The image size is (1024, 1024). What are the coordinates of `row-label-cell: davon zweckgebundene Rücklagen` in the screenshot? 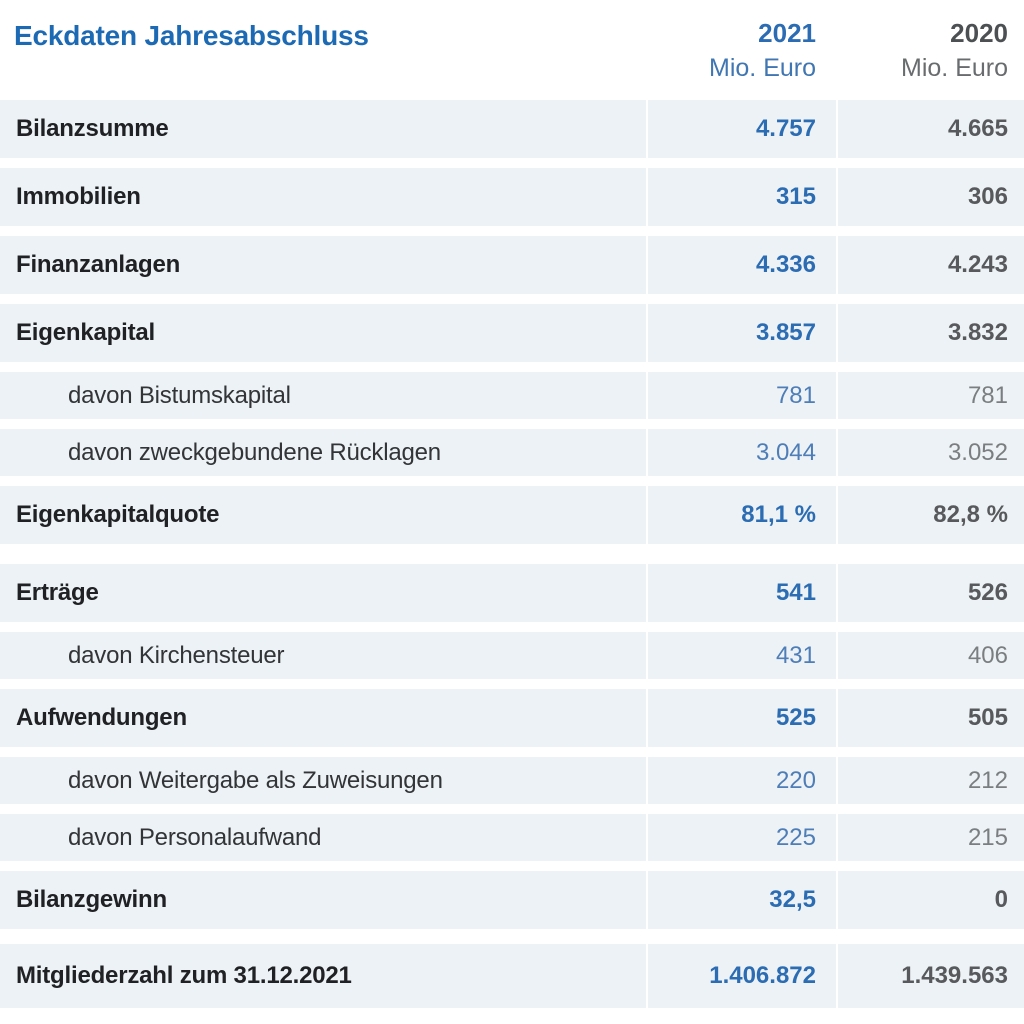 It's located at (323, 452).